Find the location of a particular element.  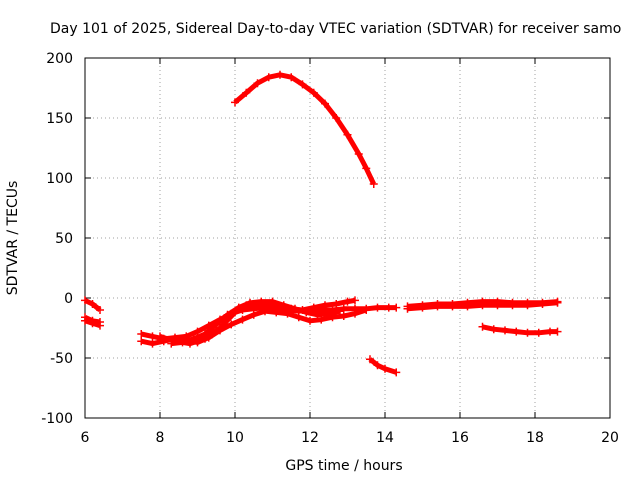

x-tick-label: 12 is located at coordinates (310, 438).